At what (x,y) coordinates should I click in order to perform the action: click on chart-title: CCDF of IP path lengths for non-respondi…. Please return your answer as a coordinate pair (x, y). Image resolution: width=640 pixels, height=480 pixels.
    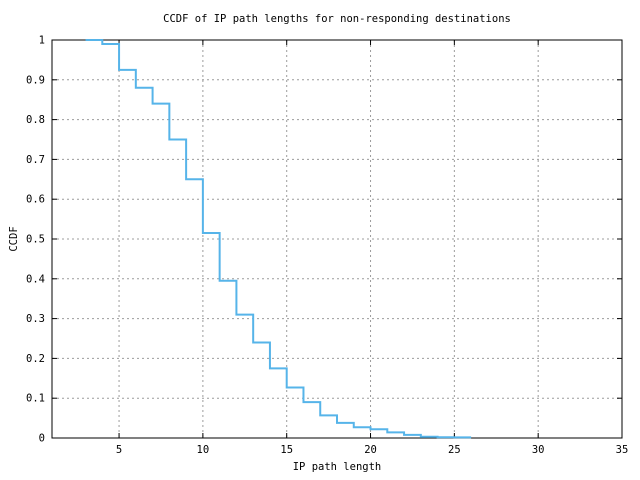
    Looking at the image, I should click on (337, 19).